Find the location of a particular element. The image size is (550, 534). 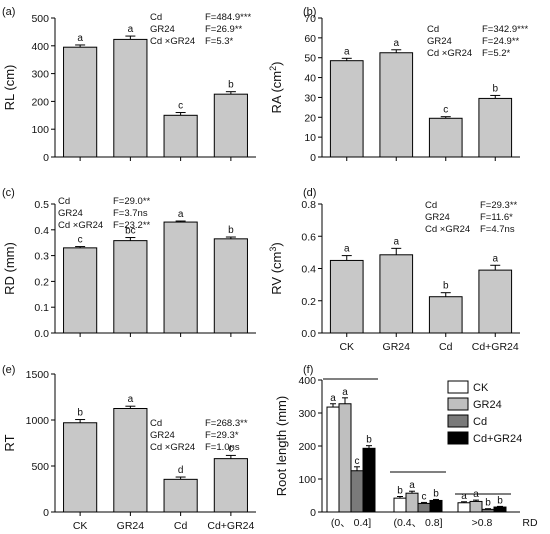

x-tick-label: (0、 0.4] is located at coordinates (351, 523).